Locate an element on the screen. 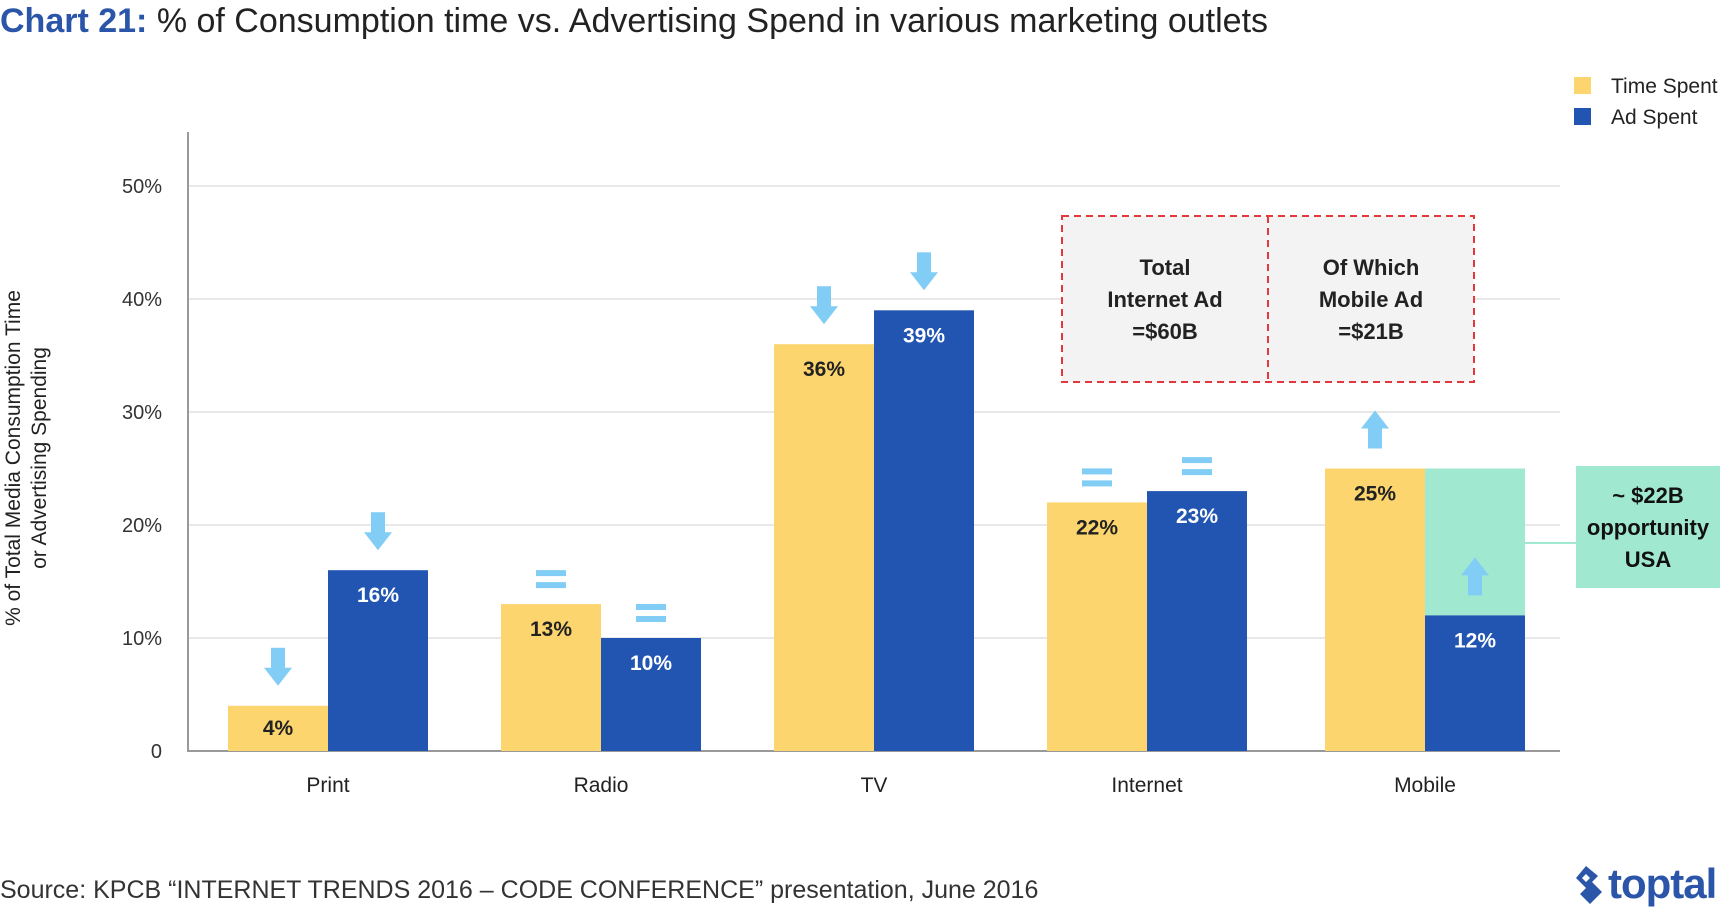  bar-value-label: 13% is located at coordinates (551, 629).